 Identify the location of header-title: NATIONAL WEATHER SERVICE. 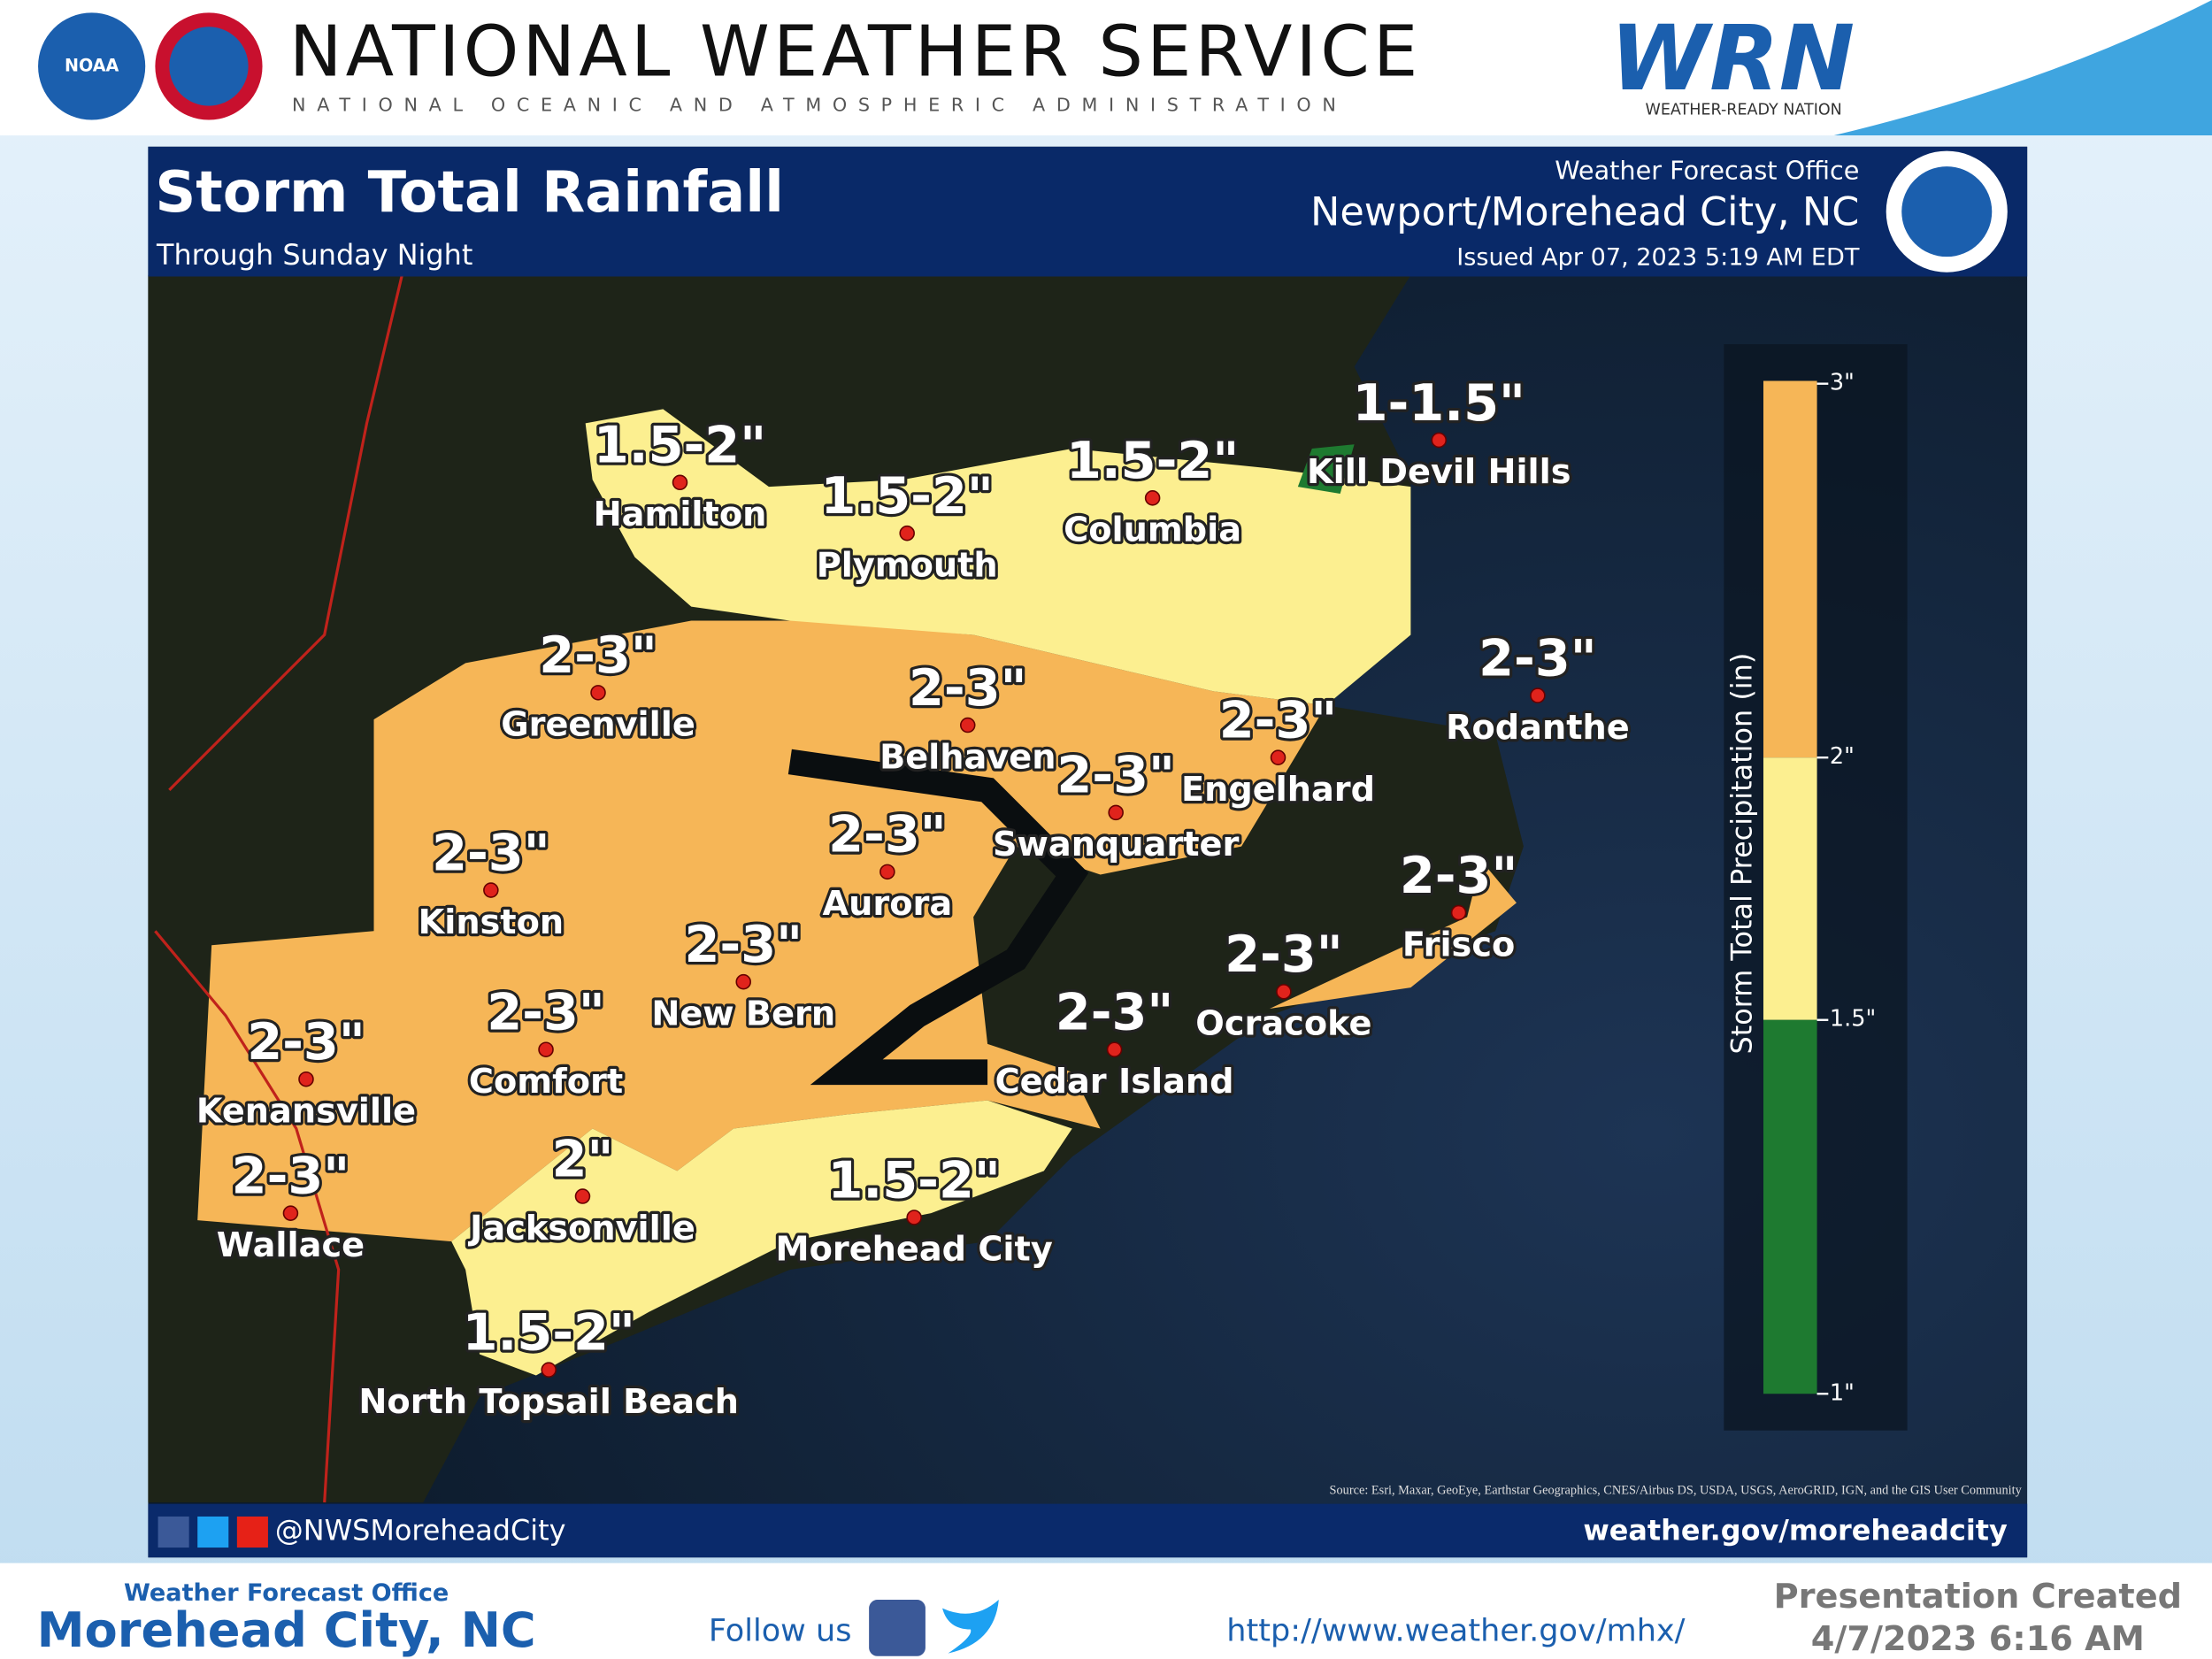
(854, 52).